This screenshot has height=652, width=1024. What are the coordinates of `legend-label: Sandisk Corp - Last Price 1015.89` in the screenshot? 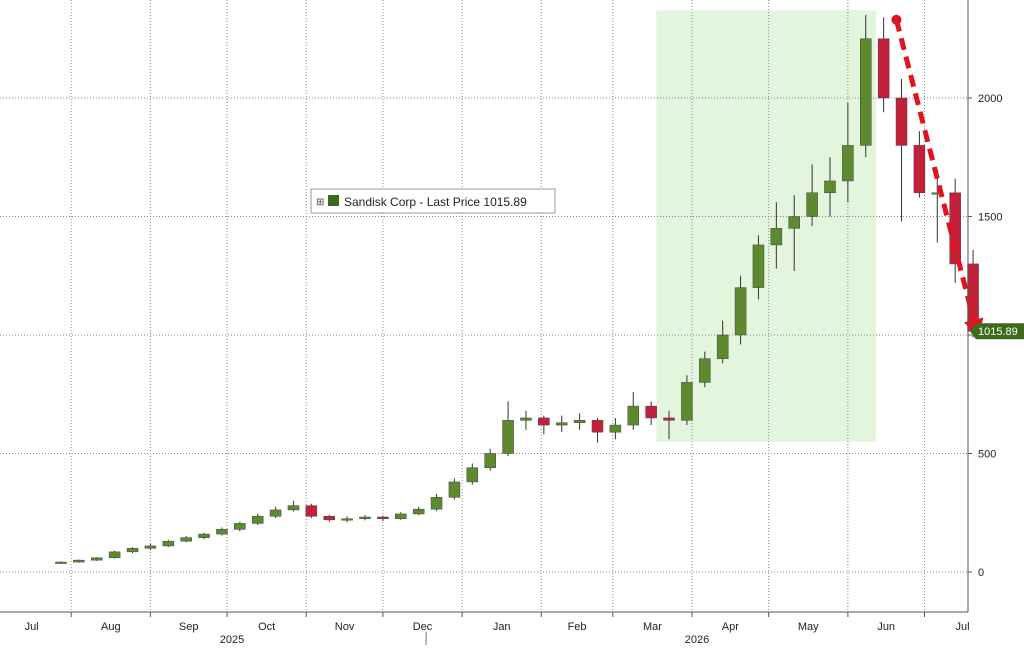 It's located at (435, 202).